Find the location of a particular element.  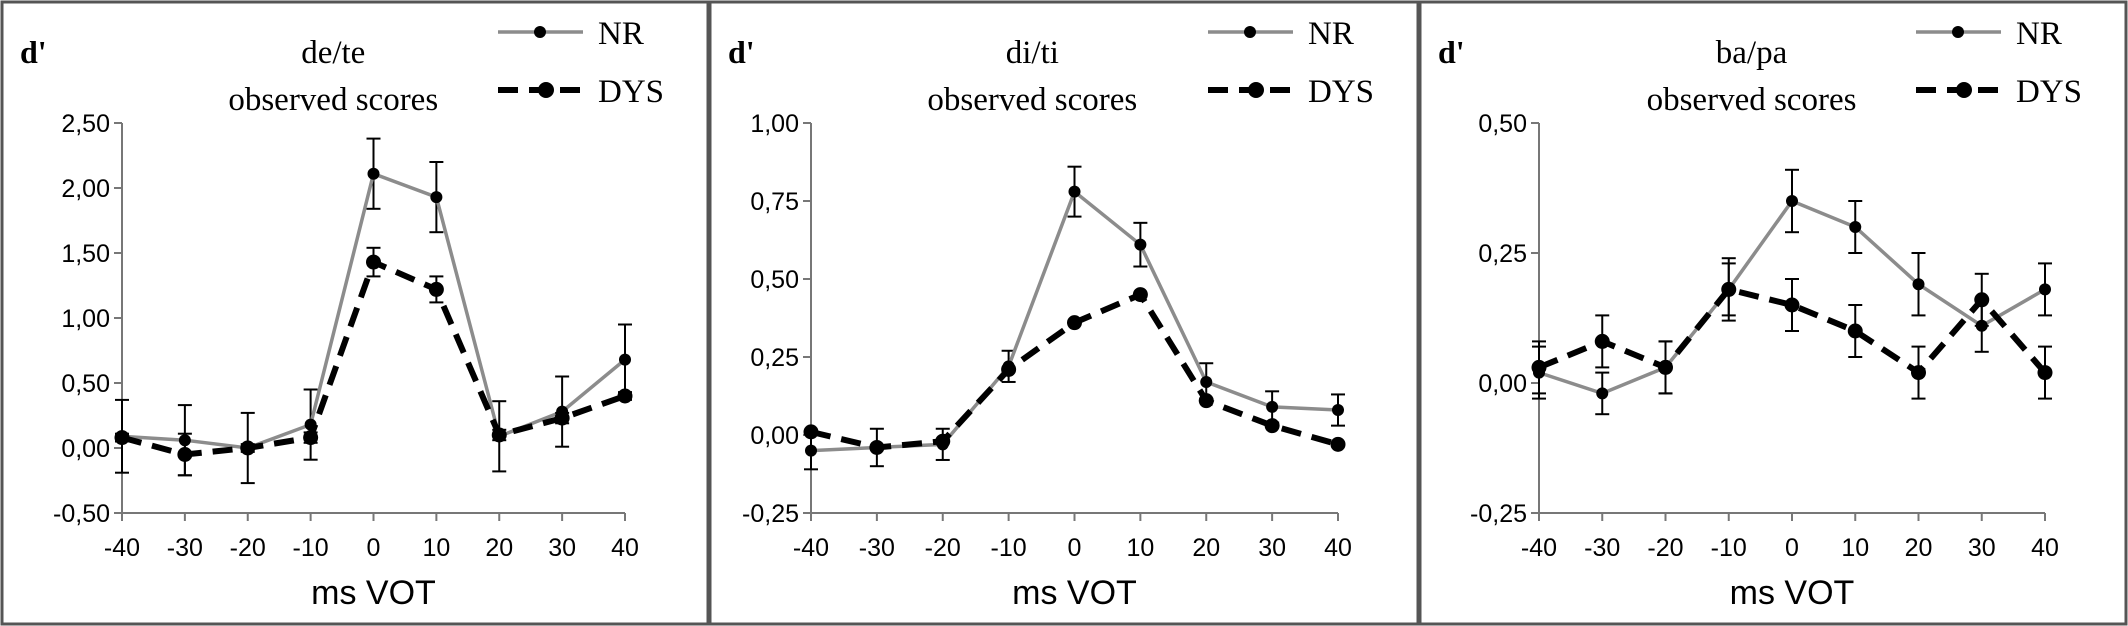

chart-title: de/te is located at coordinates (333, 53).